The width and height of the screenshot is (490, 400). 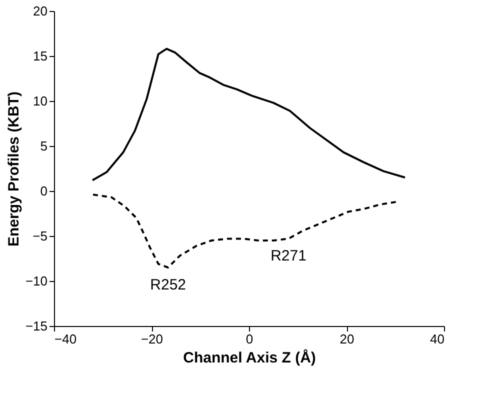 What do you see at coordinates (13, 169) in the screenshot?
I see `y-axis-title: Energy Profiles (KBT)` at bounding box center [13, 169].